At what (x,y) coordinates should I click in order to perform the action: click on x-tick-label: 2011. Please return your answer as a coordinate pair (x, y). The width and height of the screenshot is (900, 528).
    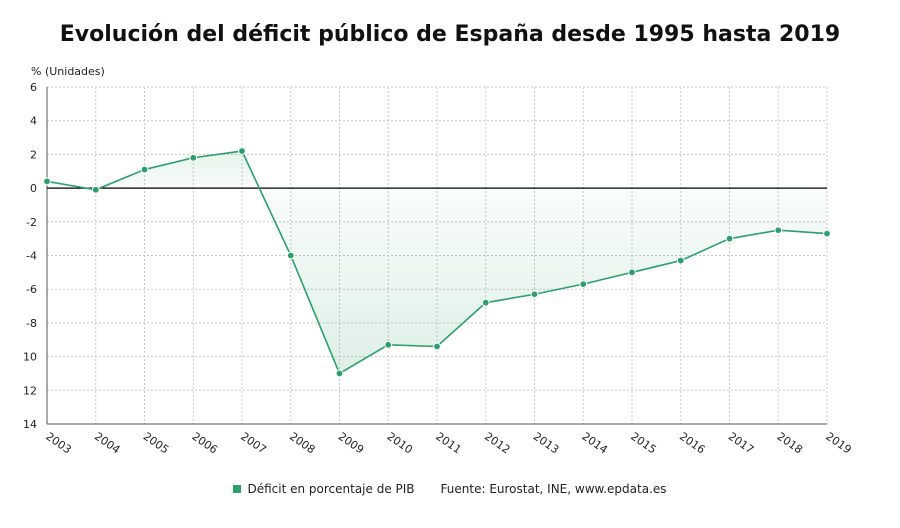
    Looking at the image, I should click on (448, 443).